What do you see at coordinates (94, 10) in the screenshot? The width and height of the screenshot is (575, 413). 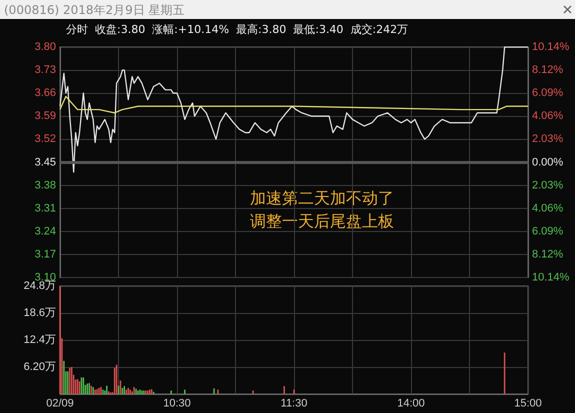 I see `chart-title: (000816) 2018年2月9日 星期五` at bounding box center [94, 10].